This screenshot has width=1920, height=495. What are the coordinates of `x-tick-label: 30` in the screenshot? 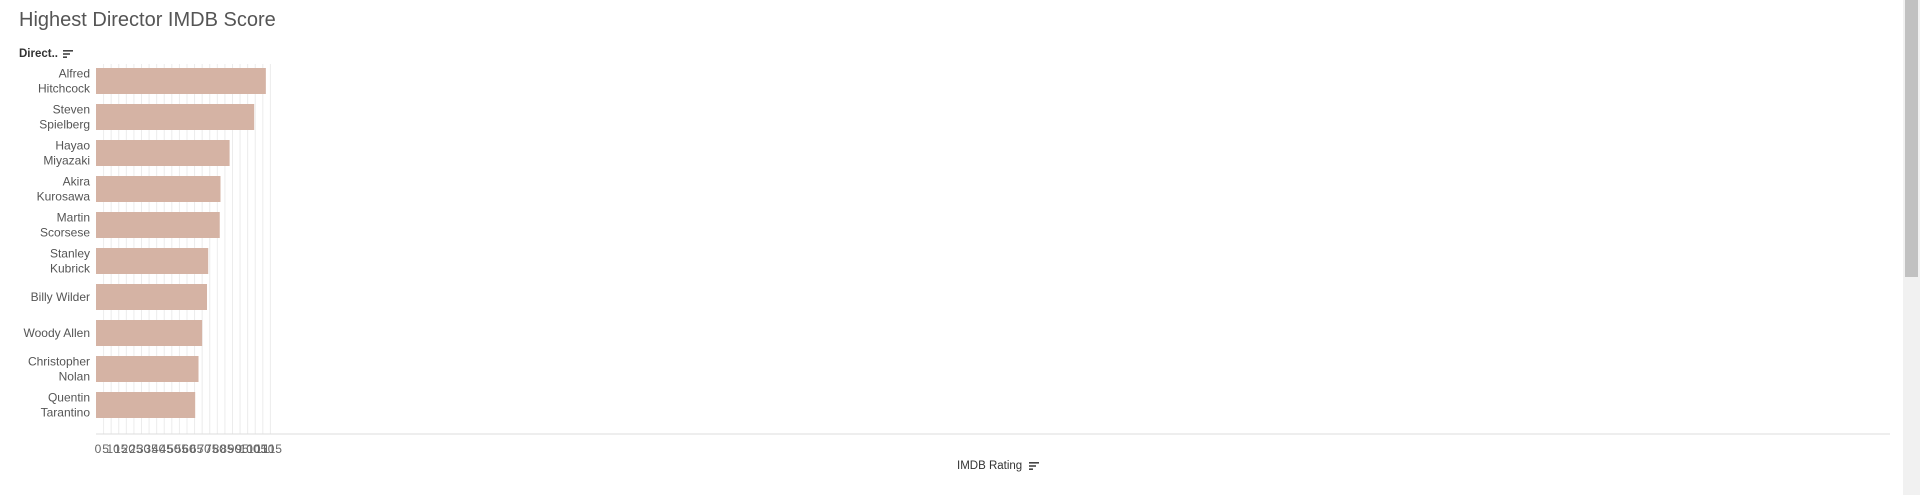 It's located at (144, 449).